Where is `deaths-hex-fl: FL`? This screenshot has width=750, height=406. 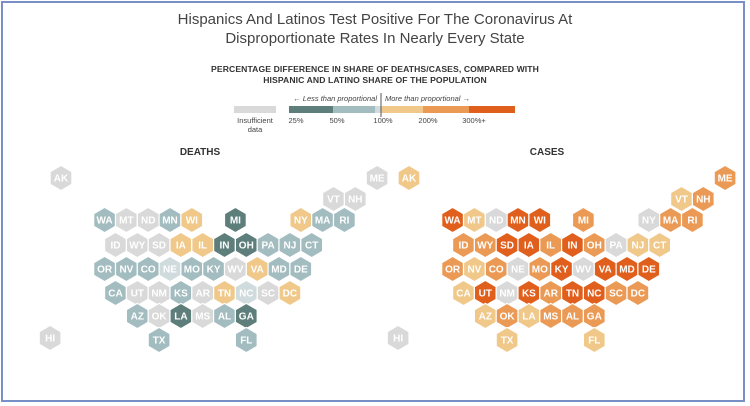
deaths-hex-fl: FL is located at coordinates (246, 340).